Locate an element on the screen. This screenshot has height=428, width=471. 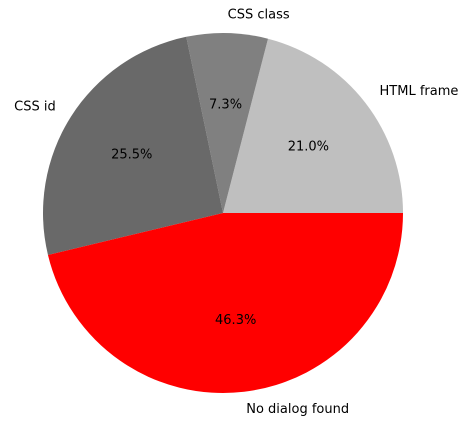
pie-category-label: CSS id is located at coordinates (35, 107).